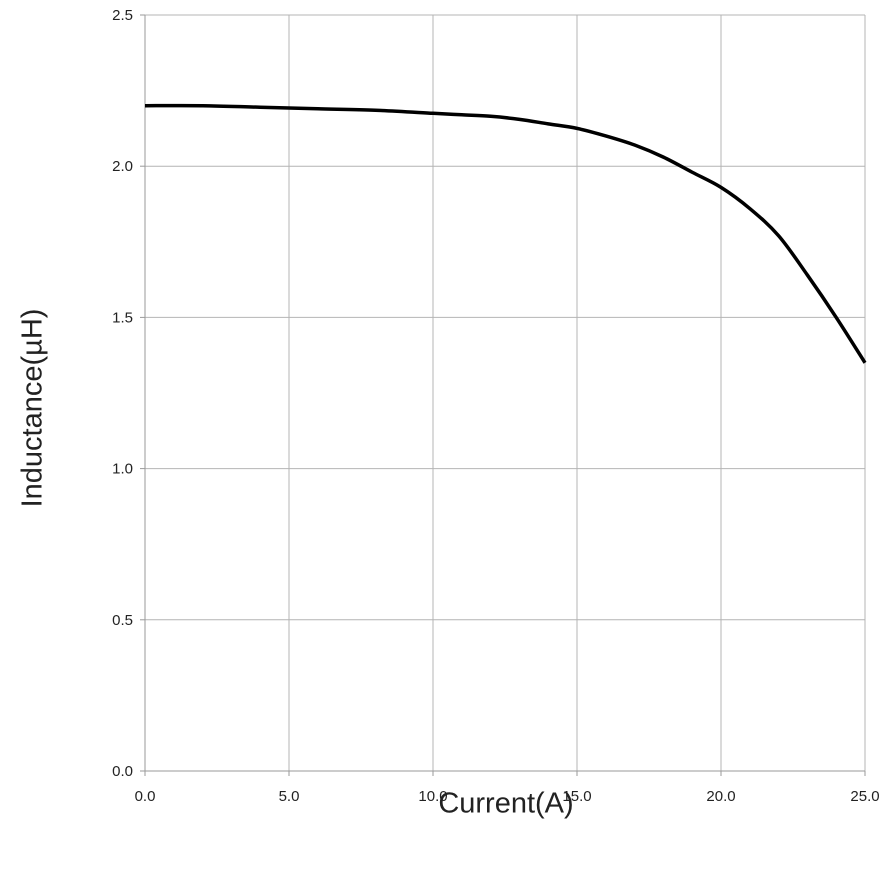 This screenshot has width=890, height=873. What do you see at coordinates (145, 796) in the screenshot?
I see `x-tick-label: 0.0` at bounding box center [145, 796].